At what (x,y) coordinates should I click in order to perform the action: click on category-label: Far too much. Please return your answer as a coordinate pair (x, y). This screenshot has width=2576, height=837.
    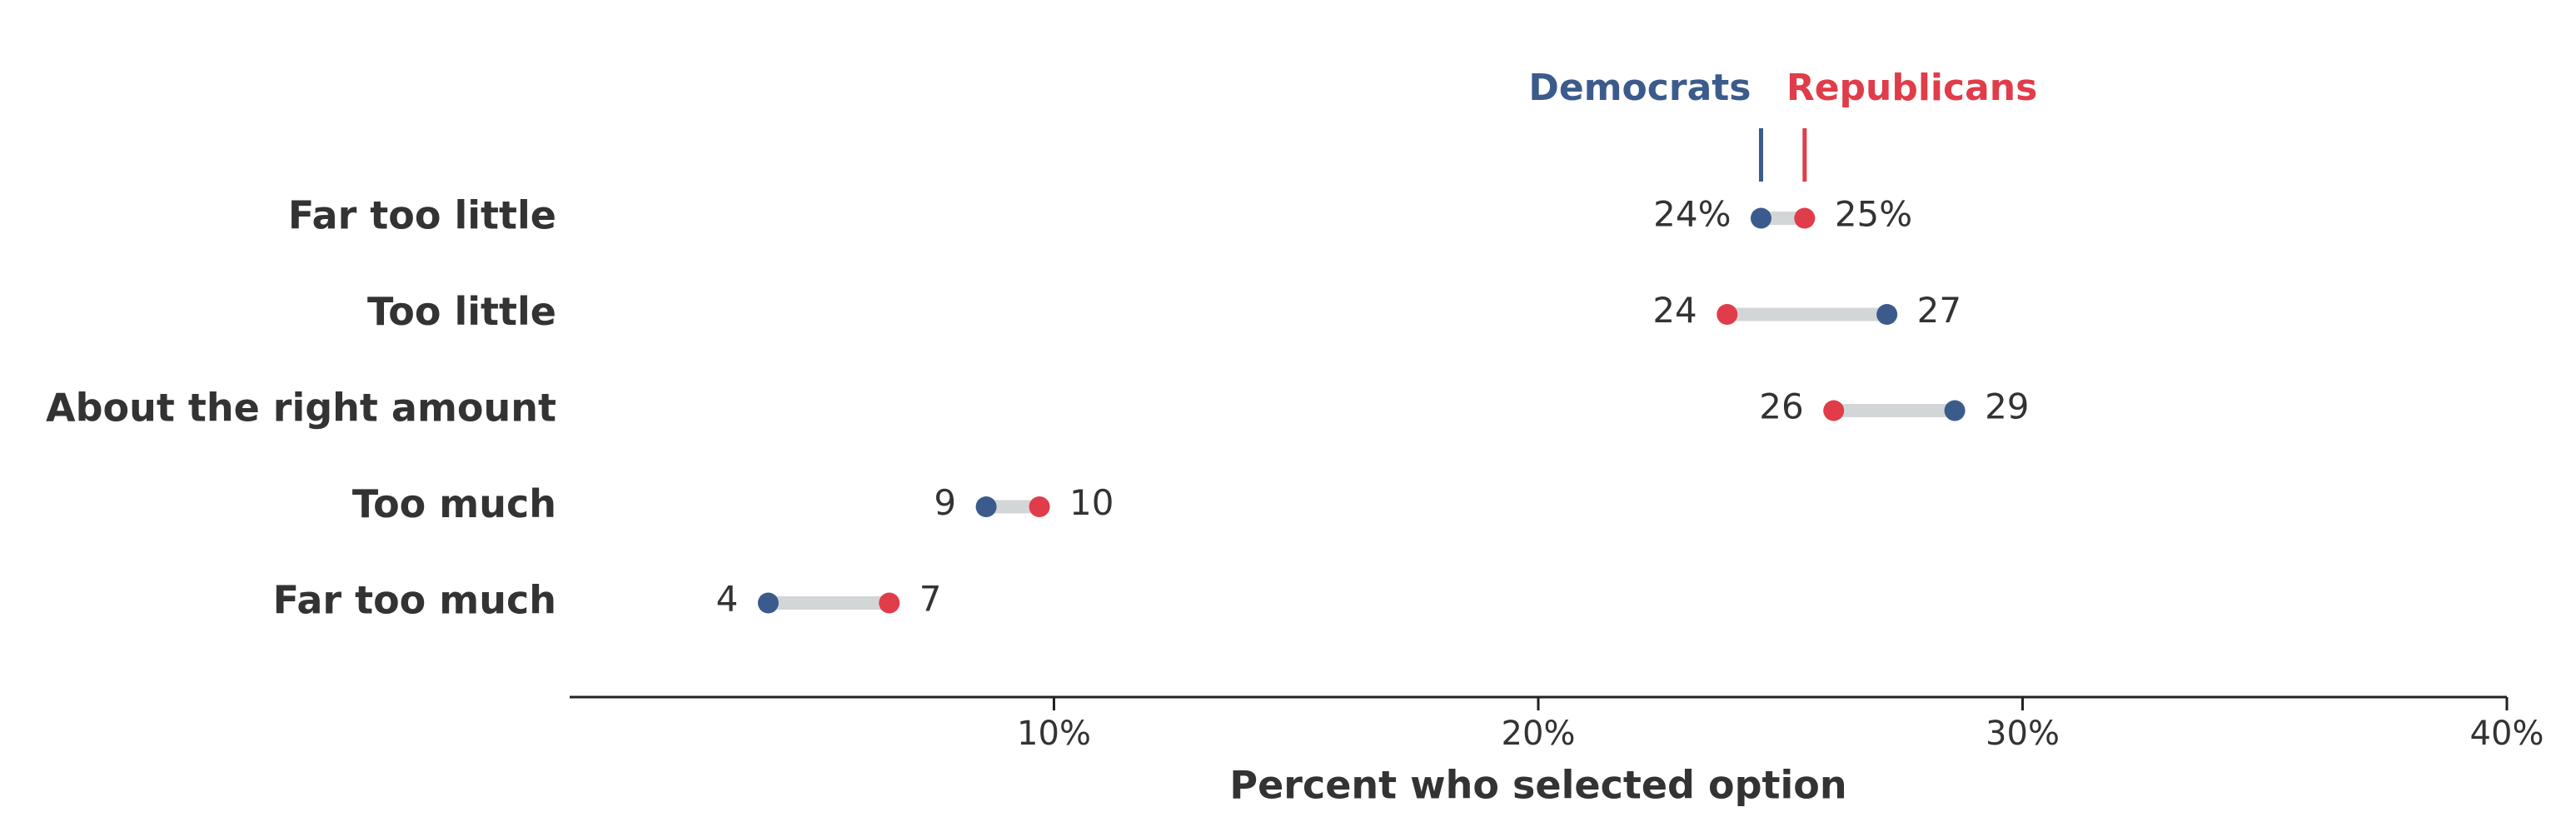
    Looking at the image, I should click on (414, 600).